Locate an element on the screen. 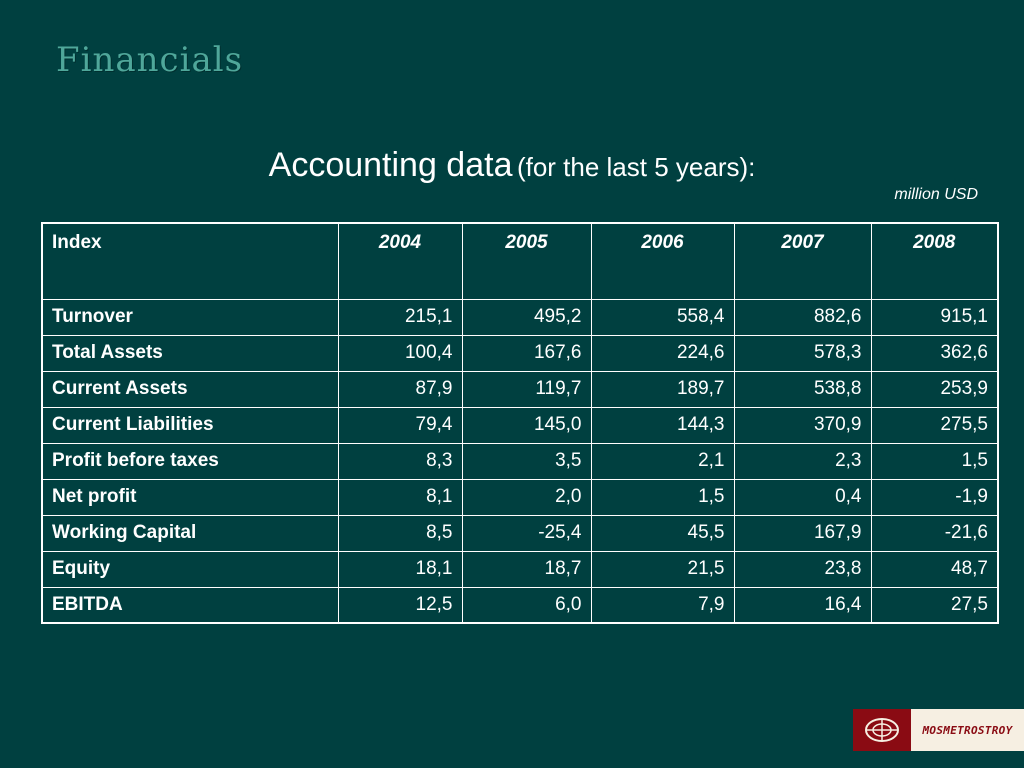 Image resolution: width=1024 pixels, height=768 pixels. cell-value: 275,5 is located at coordinates (934, 425).